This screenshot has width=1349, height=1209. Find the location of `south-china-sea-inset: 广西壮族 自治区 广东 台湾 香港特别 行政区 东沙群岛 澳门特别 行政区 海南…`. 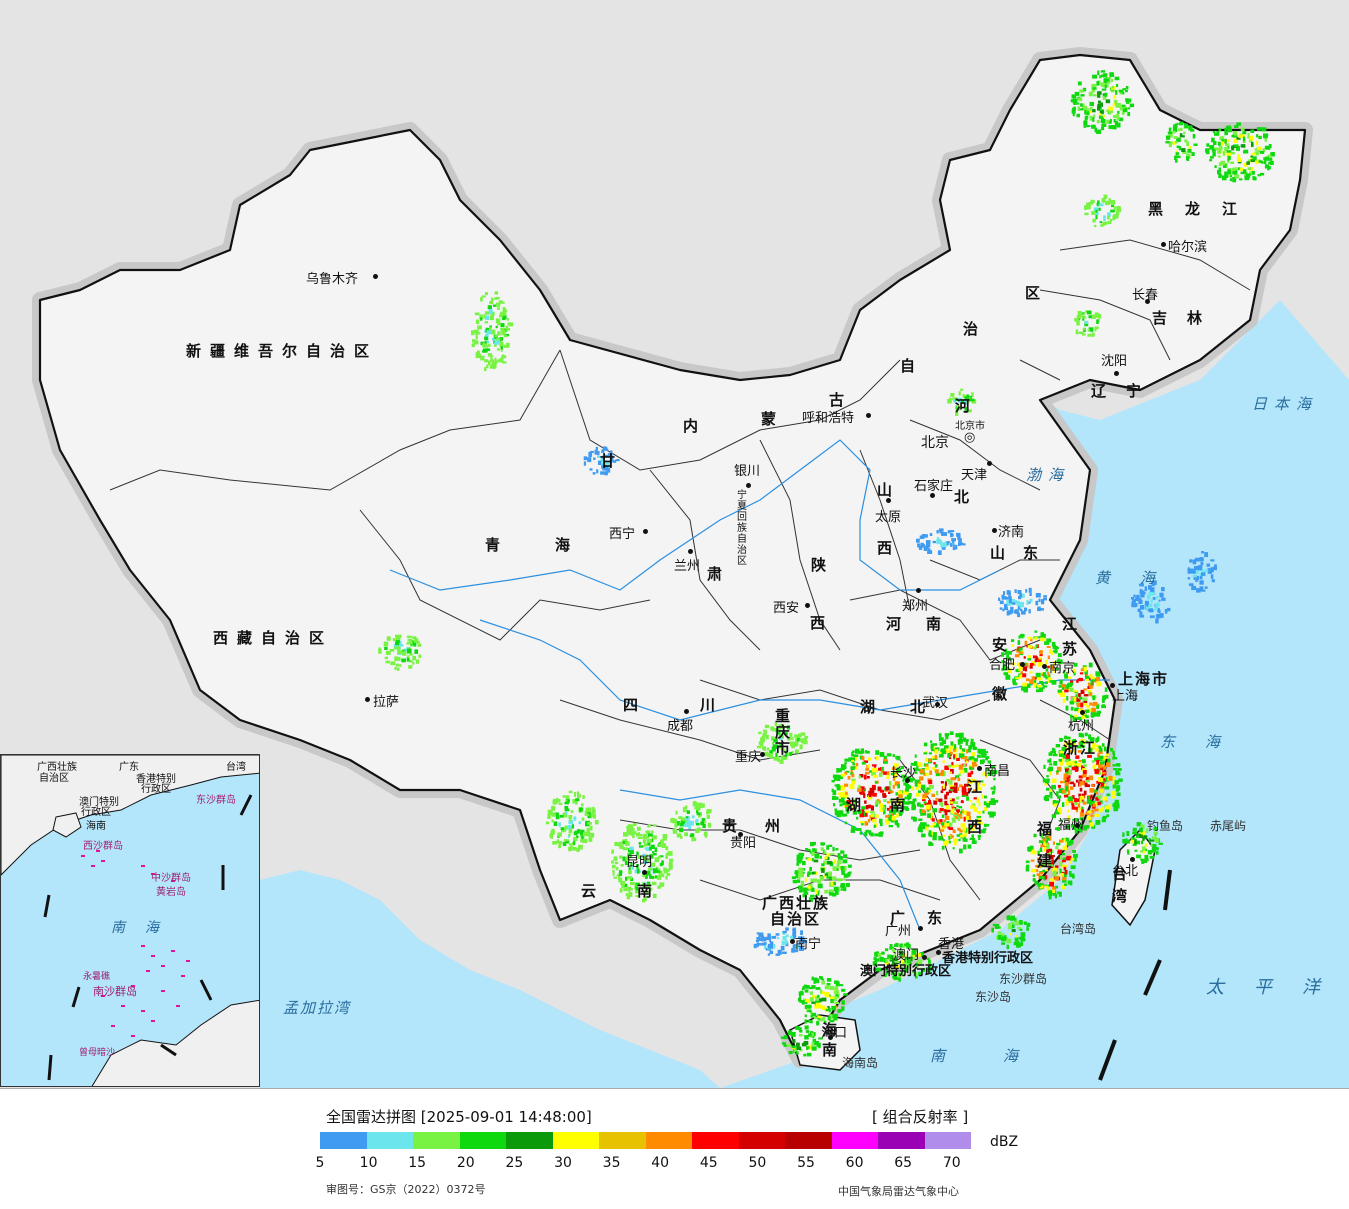

south-china-sea-inset: 广西壮族 自治区 广东 台湾 香港特别 行政区 东沙群岛 澳门特别 行政区 海南… is located at coordinates (130, 920).